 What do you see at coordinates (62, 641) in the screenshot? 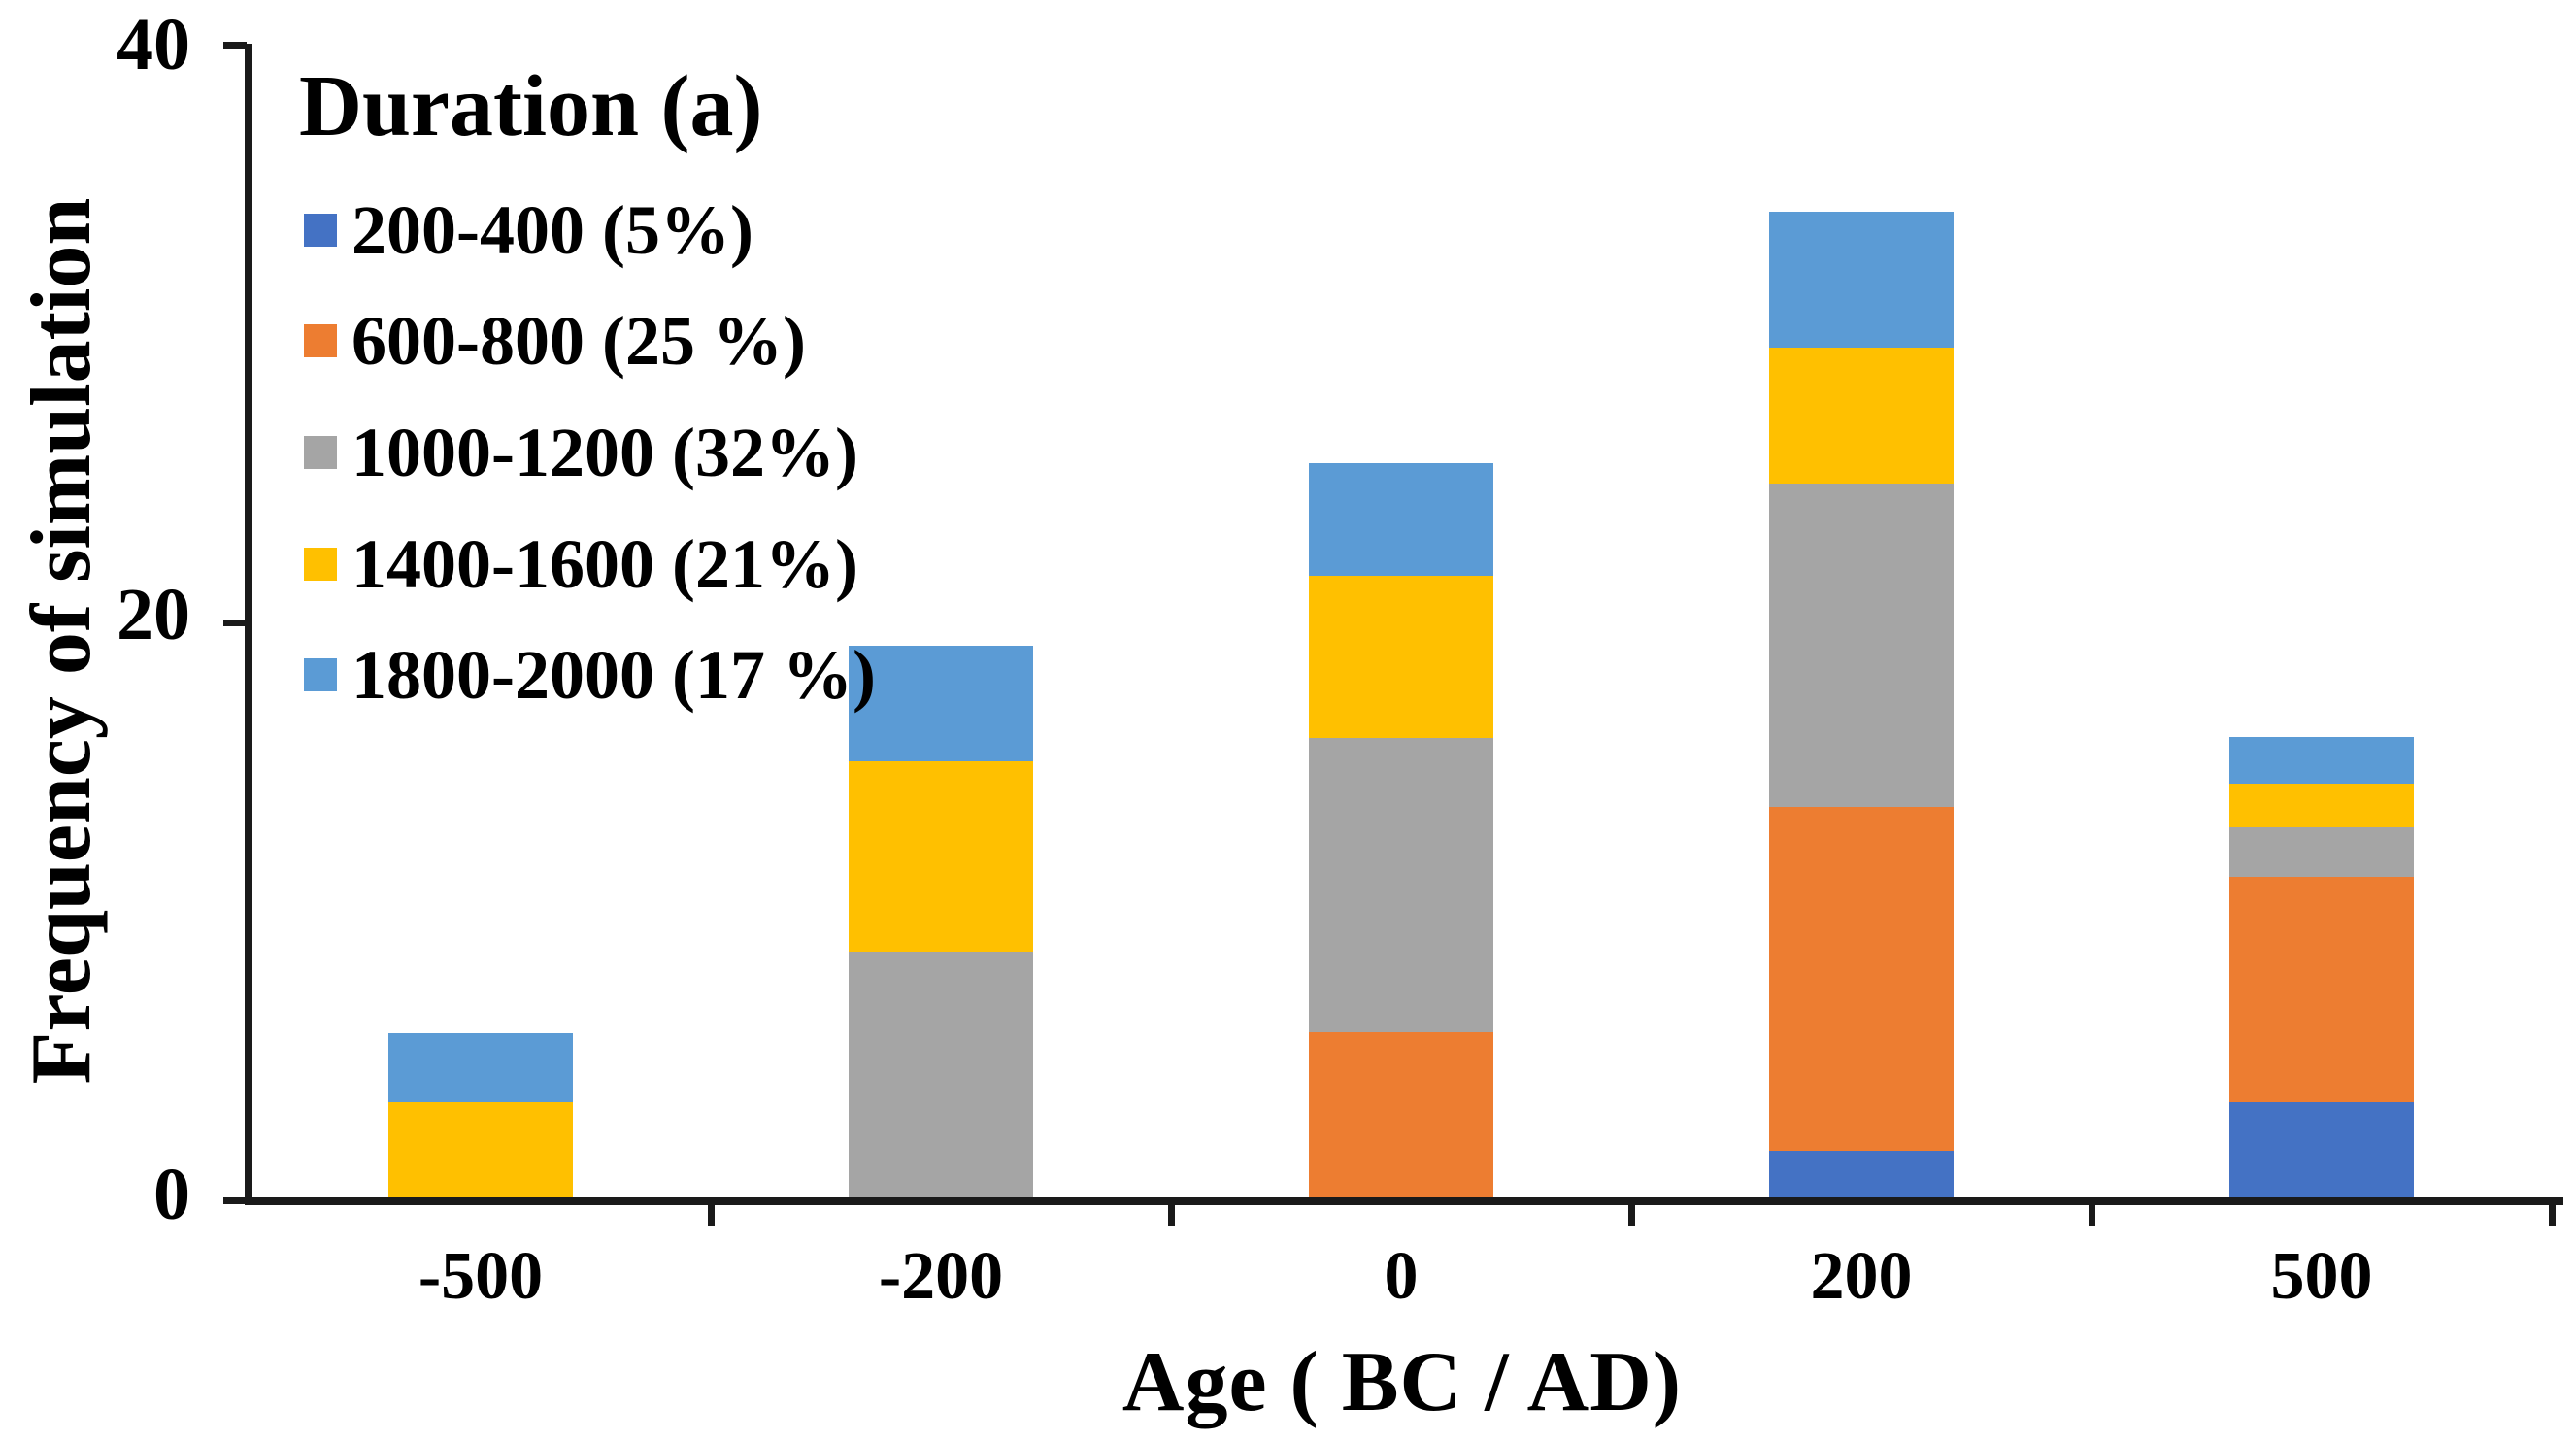
I see `y-axis-title: Frequency of simulation` at bounding box center [62, 641].